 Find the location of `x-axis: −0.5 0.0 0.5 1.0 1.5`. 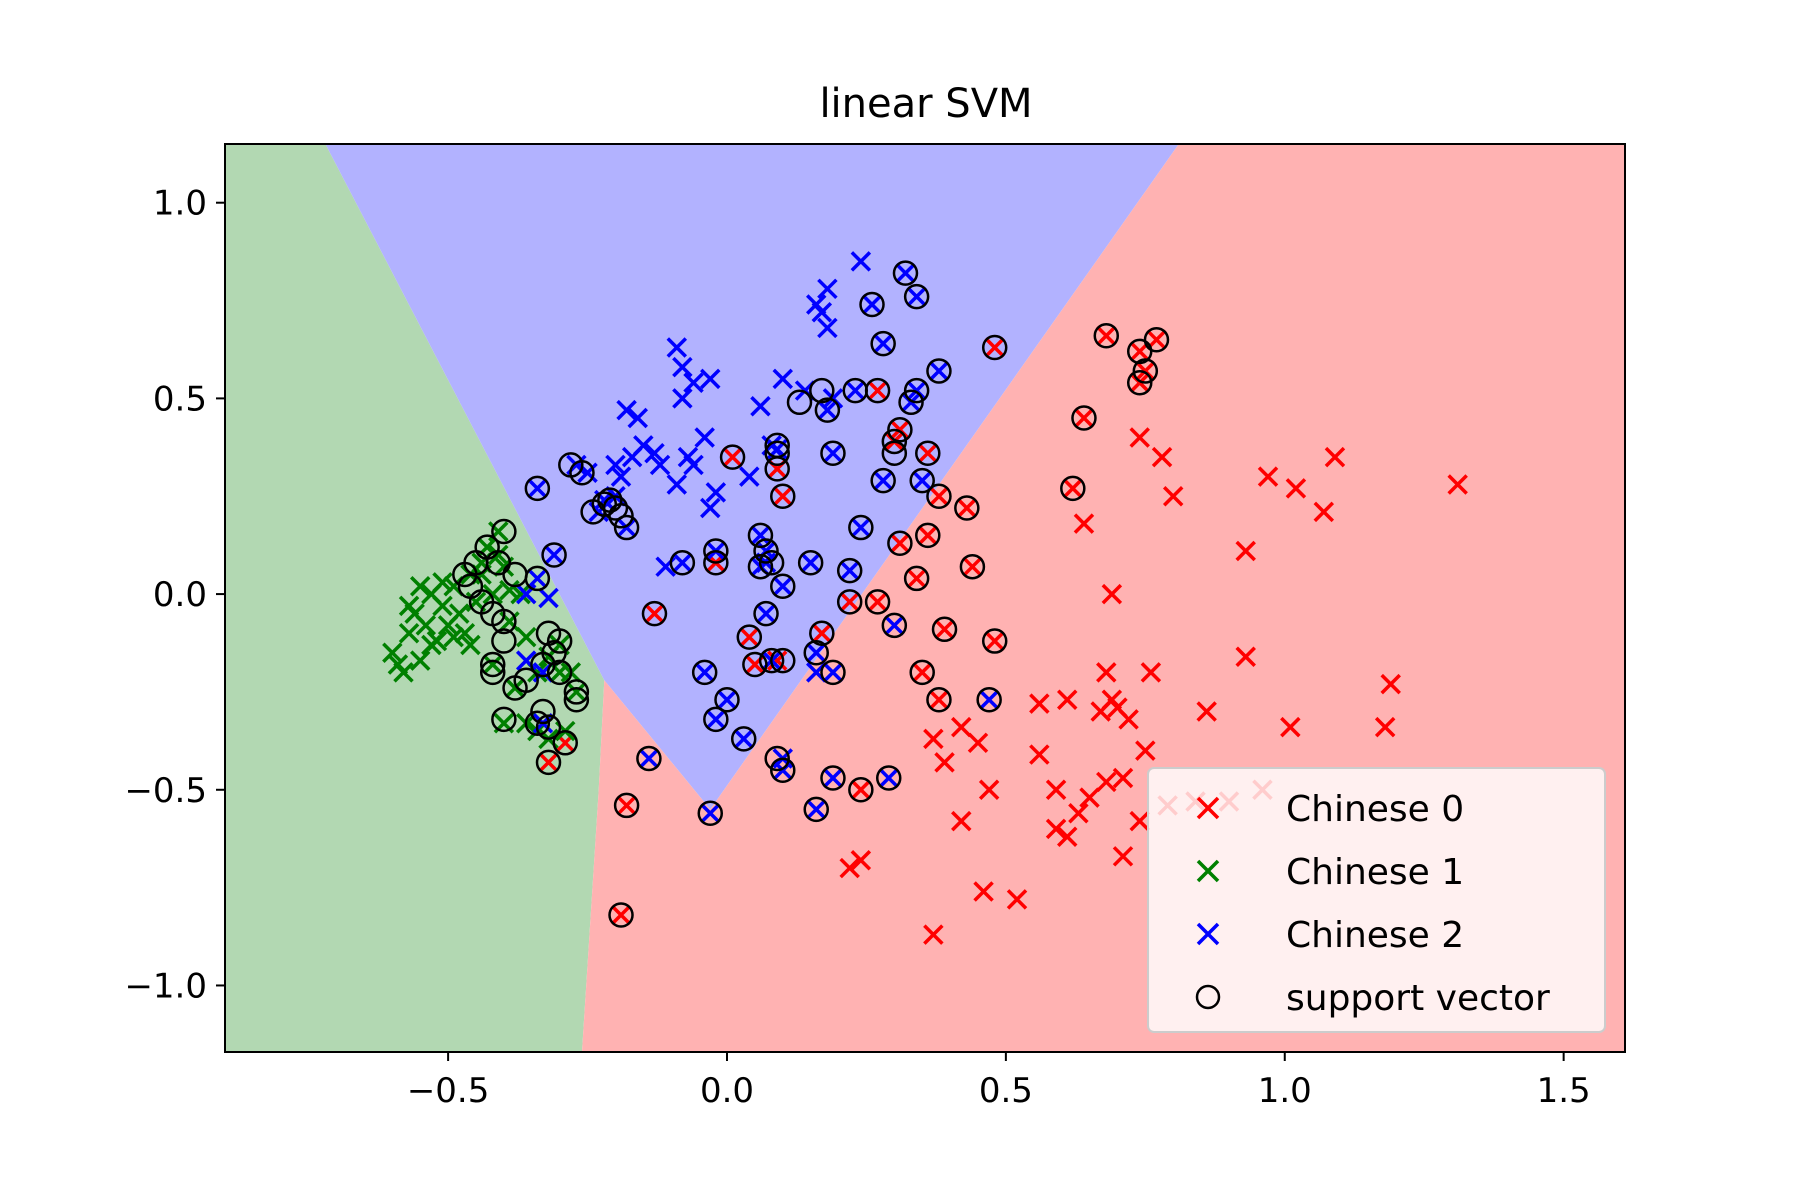

x-axis: −0.5 0.0 0.5 1.0 1.5 is located at coordinates (999, 1081).